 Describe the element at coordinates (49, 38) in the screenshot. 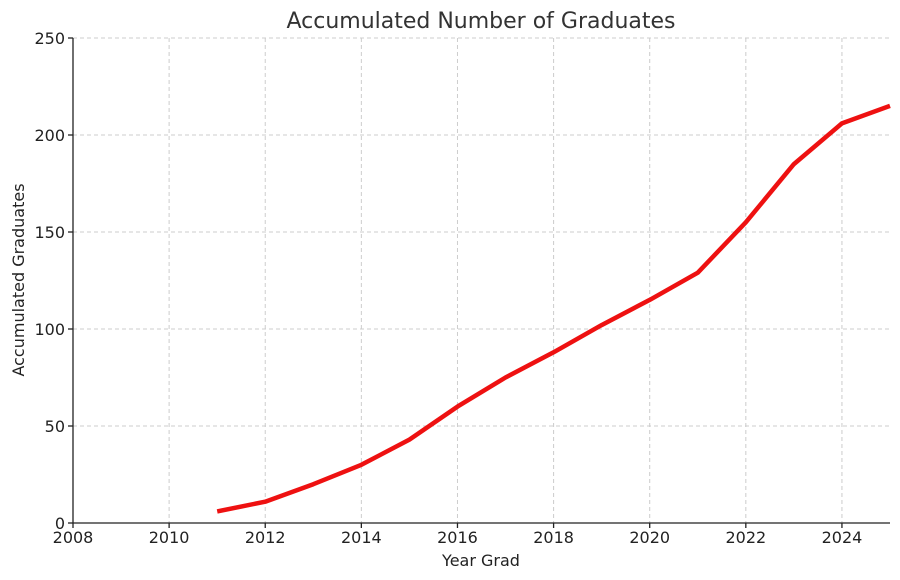

I see `y-tick-label: 250` at that location.